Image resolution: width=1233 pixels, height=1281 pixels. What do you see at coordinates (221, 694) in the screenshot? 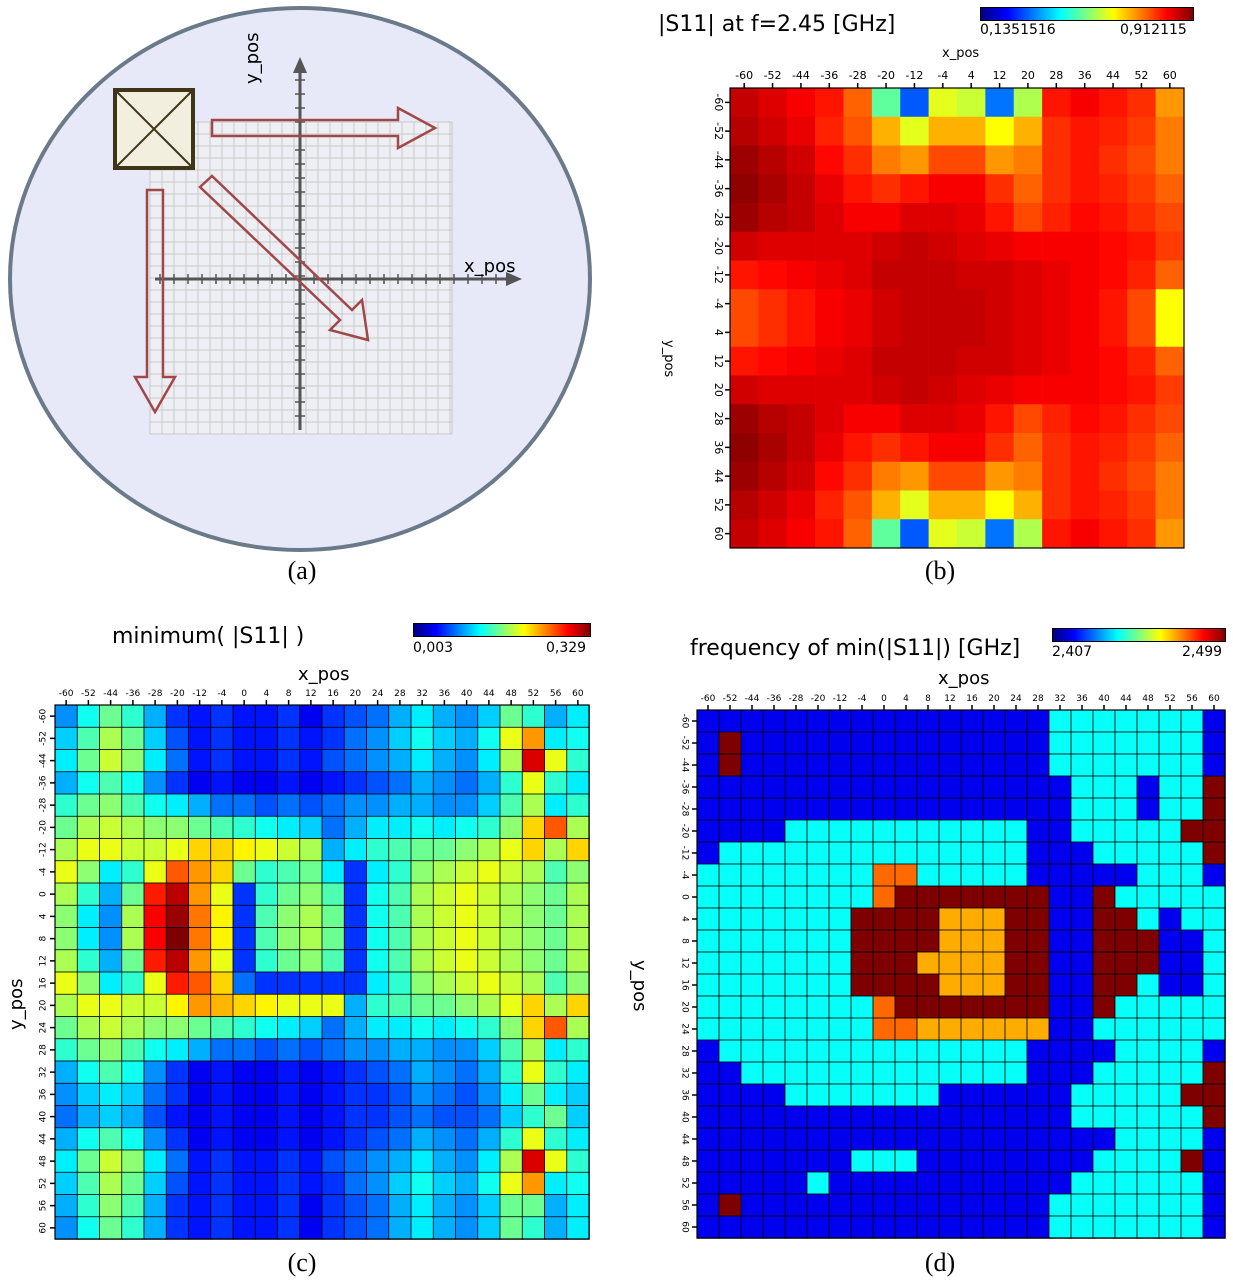
I see `x-tick-label: -4` at bounding box center [221, 694].